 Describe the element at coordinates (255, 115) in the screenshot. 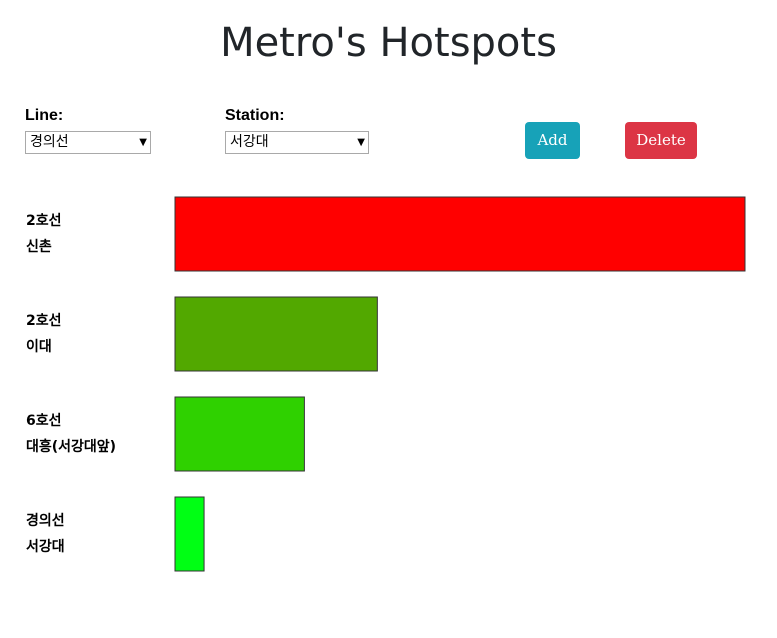

I see `station-label: Station:` at that location.